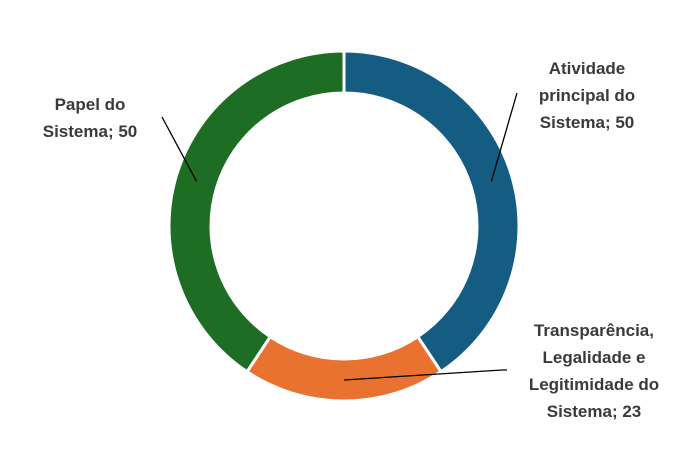  I want to click on slice-label-2: Papel do Sistema; 50, so click(90, 118).